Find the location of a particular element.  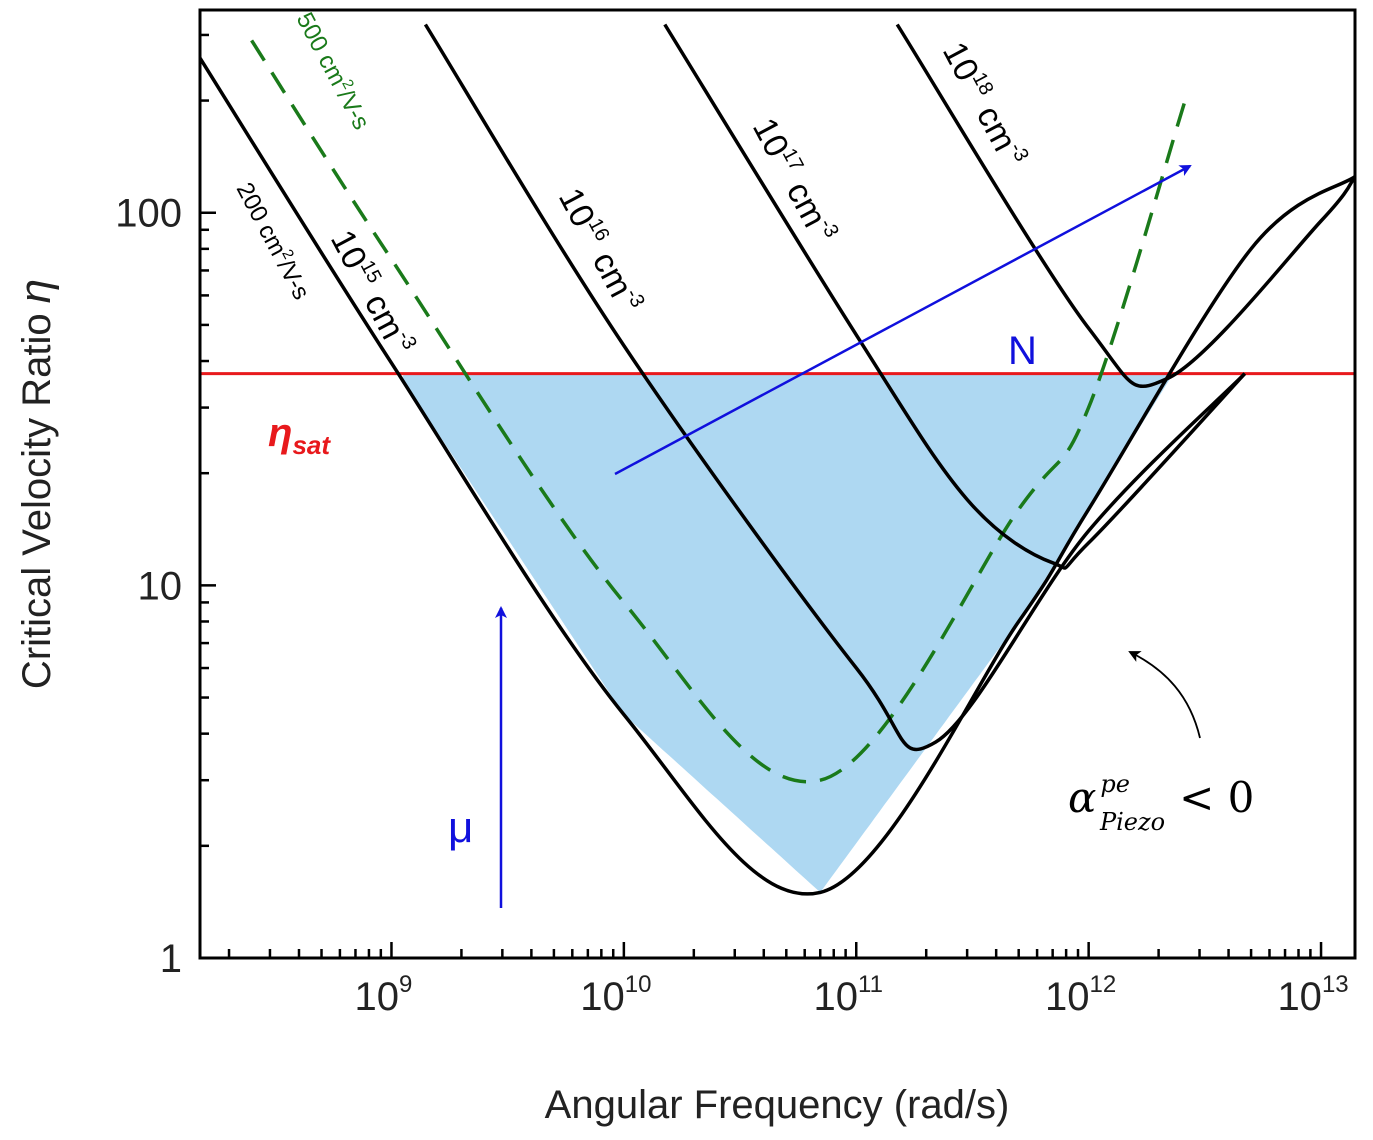

eta-sat-label: ηsat is located at coordinates (299, 435).